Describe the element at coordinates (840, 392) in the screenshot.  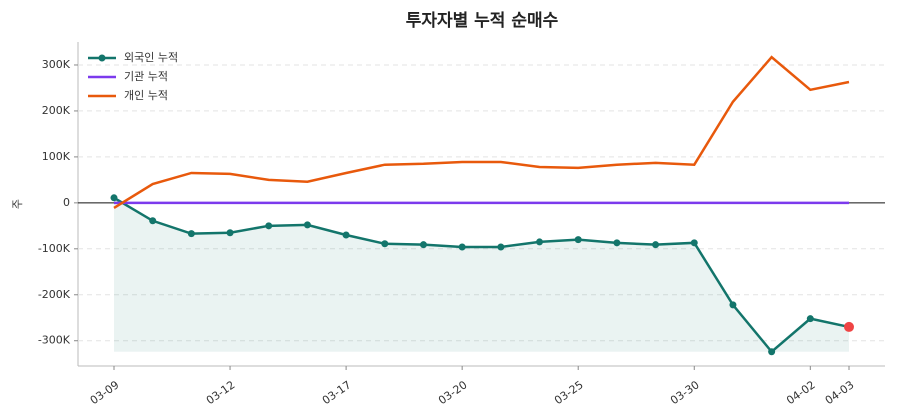
I see `x-tick-label: 04-03` at that location.